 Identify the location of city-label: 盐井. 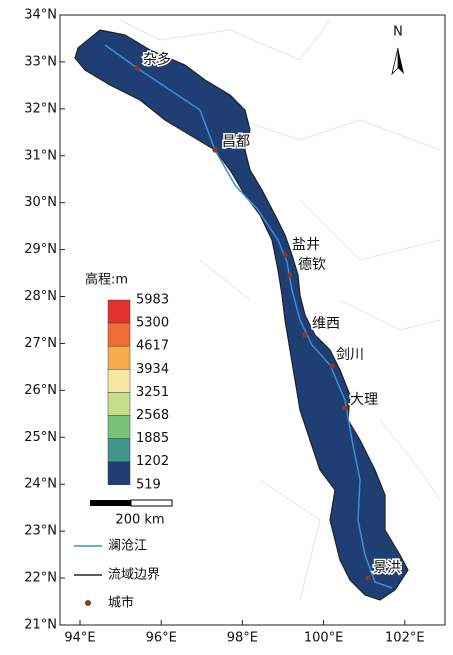
(306, 245).